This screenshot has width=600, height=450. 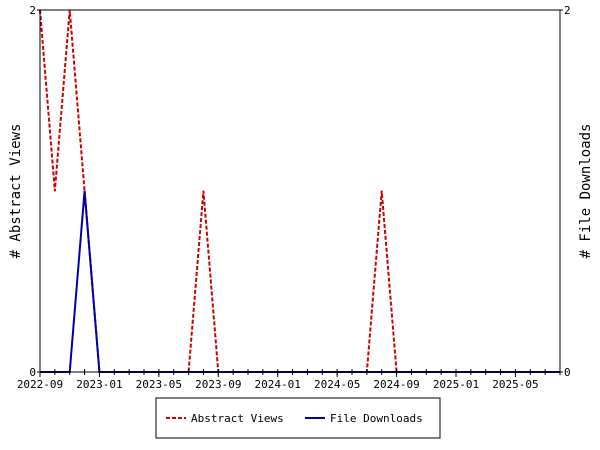 What do you see at coordinates (396, 384) in the screenshot?
I see `x-tick-label-2024-09: 2024-09` at bounding box center [396, 384].